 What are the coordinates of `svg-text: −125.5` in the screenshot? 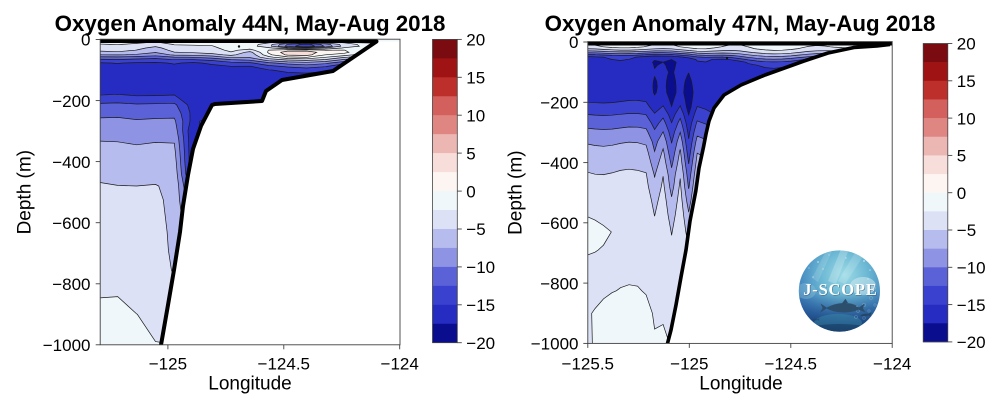 It's located at (588, 364).